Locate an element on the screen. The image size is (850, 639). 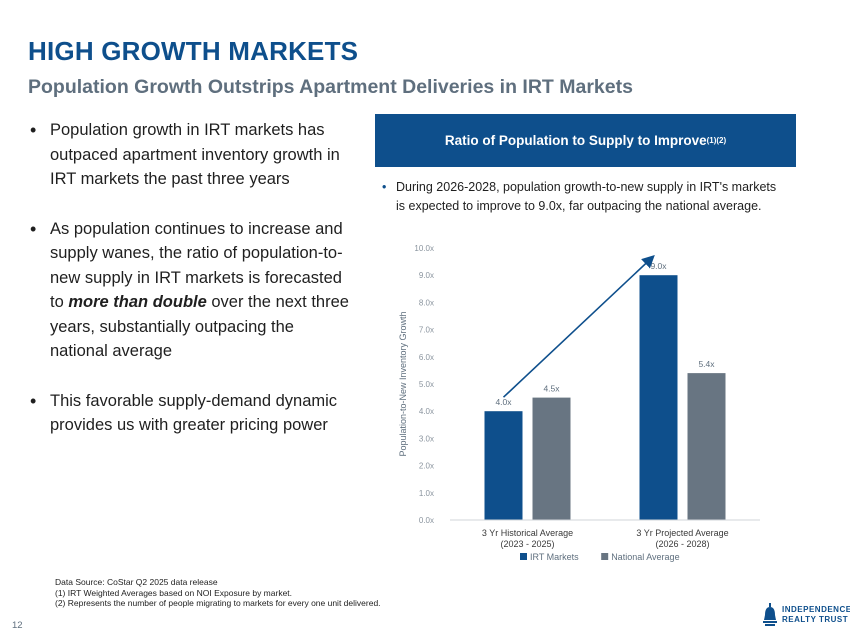
logo-line-1: INDEPENDENCE is located at coordinates (816, 609).